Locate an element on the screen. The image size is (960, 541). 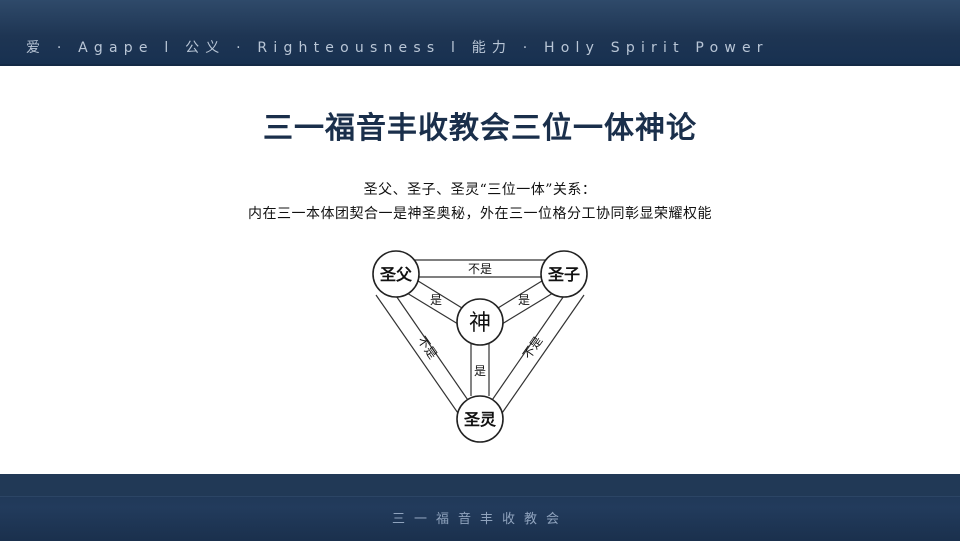
trinity-diagram: 圣父 圣子 神 圣灵 不是 不是 不是 是 是 是 is located at coordinates (480, 346).